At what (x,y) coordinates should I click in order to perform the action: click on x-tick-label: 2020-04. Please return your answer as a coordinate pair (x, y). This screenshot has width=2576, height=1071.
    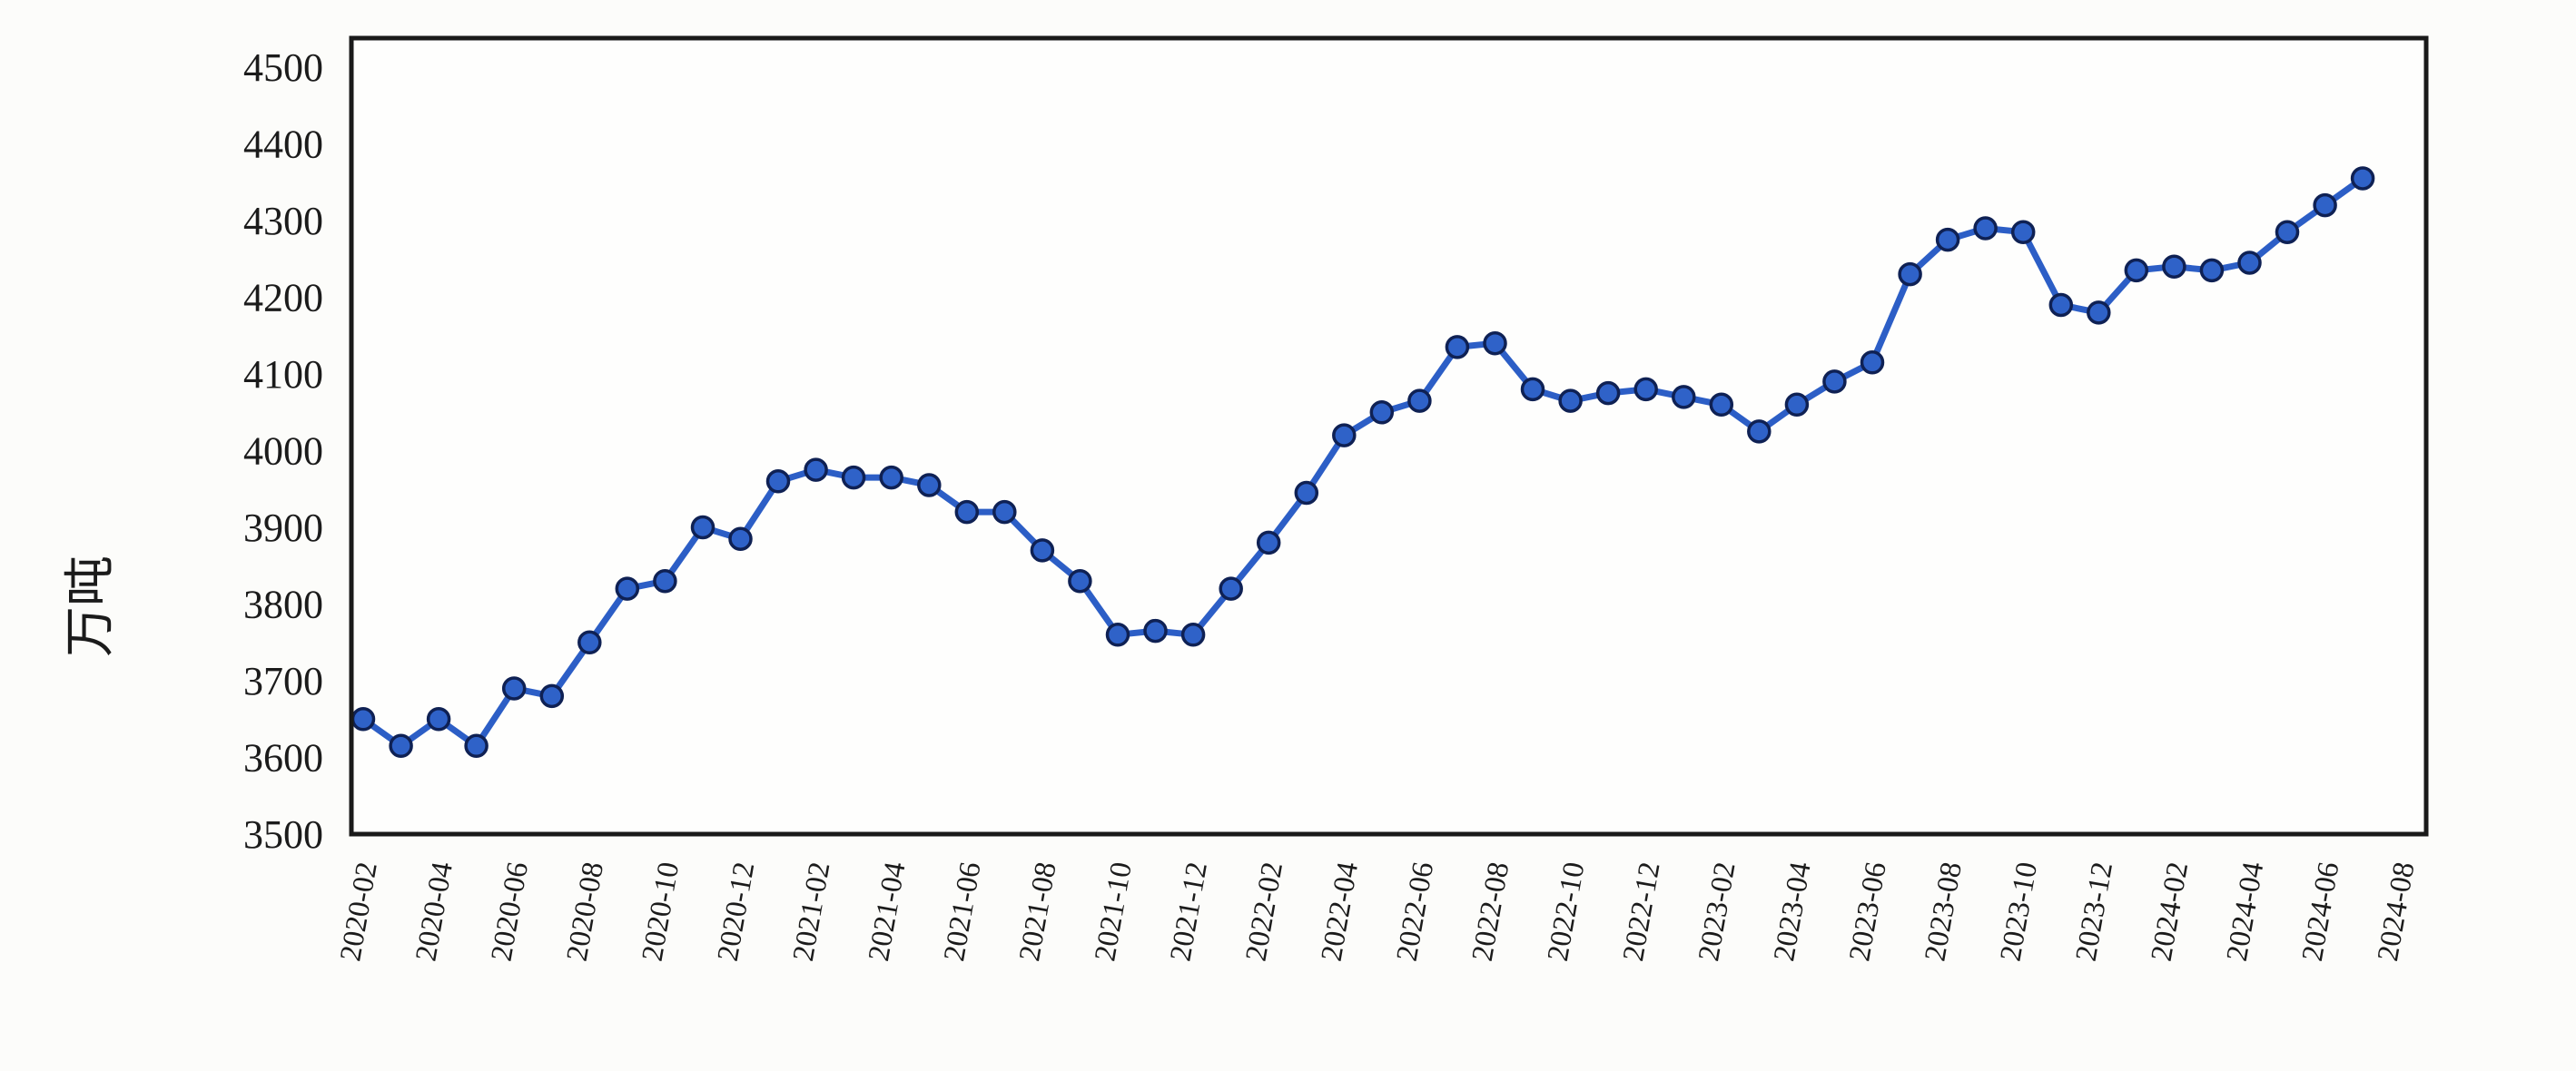
    Looking at the image, I should click on (434, 912).